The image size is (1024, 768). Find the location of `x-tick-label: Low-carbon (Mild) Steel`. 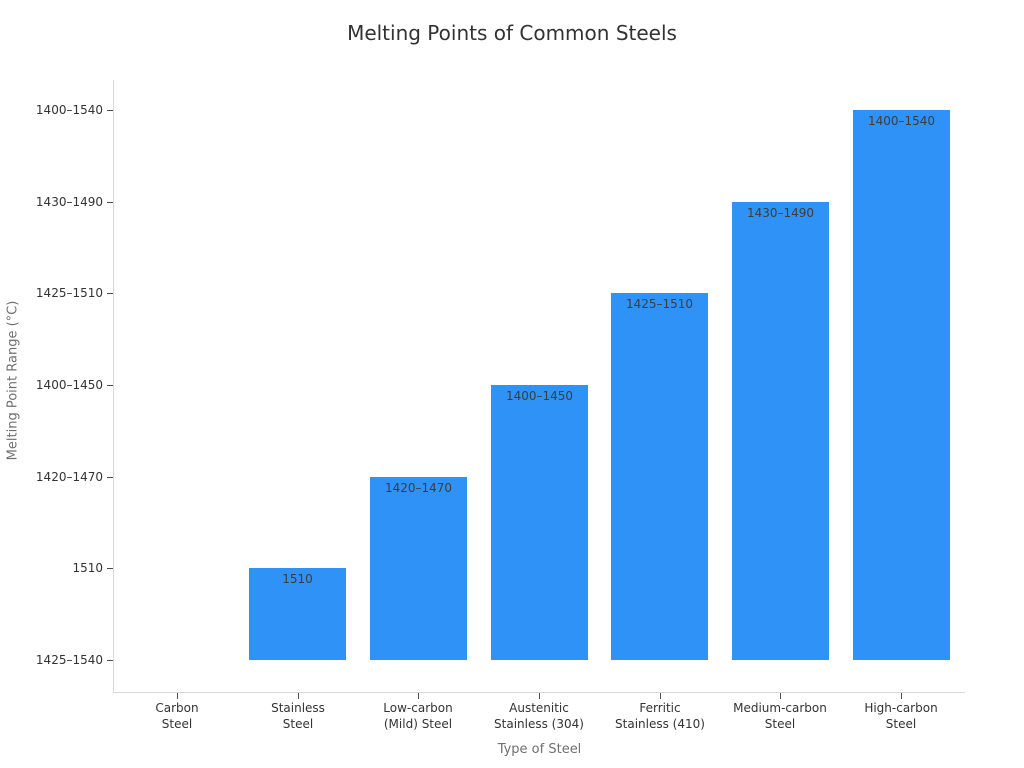

x-tick-label: Low-carbon (Mild) Steel is located at coordinates (418, 716).